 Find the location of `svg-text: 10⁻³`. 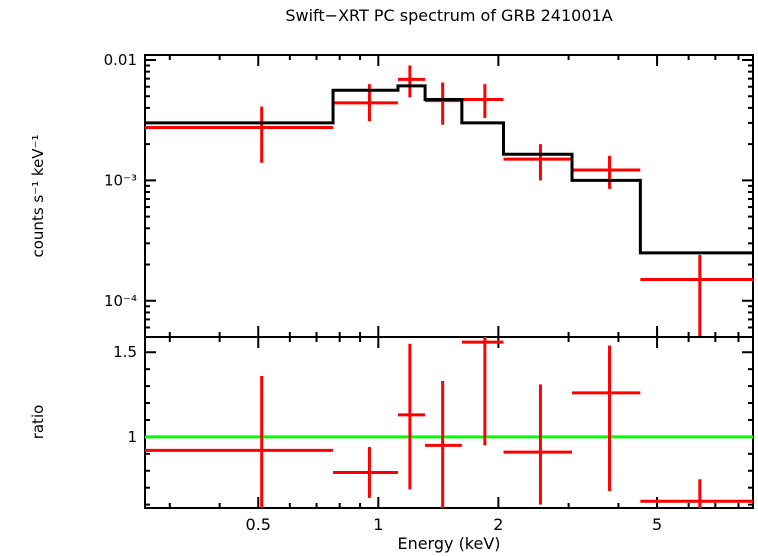

svg-text: 10⁻³ is located at coordinates (120, 180).